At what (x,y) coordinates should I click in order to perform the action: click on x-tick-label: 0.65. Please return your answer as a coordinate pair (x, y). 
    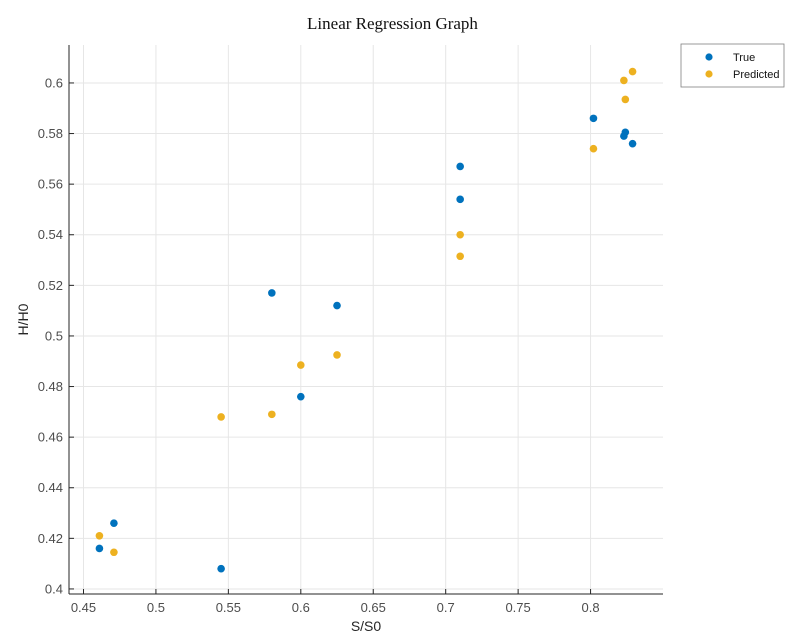
    Looking at the image, I should click on (373, 607).